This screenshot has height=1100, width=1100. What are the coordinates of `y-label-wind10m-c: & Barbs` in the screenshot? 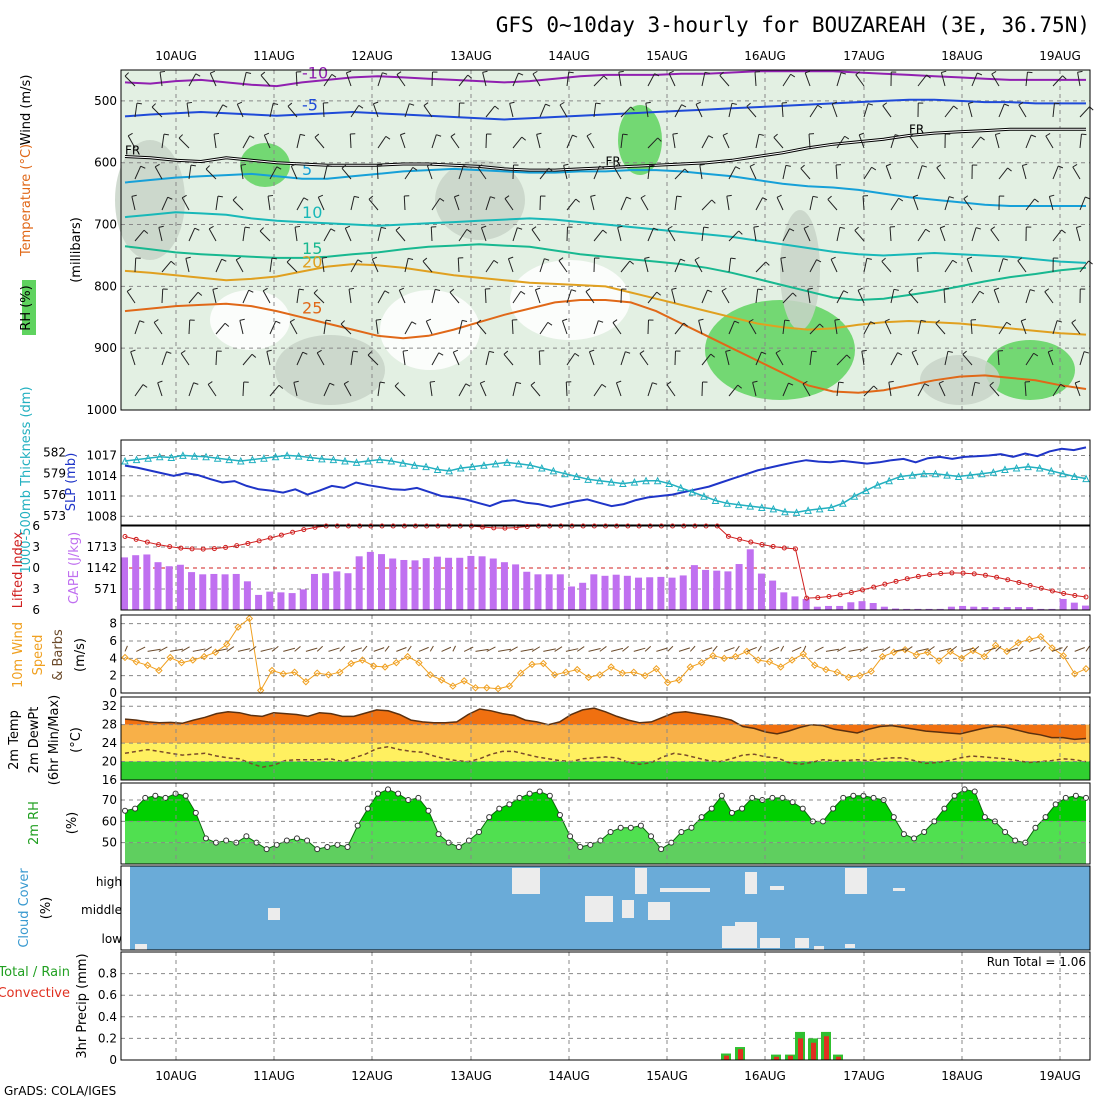 It's located at (58, 655).